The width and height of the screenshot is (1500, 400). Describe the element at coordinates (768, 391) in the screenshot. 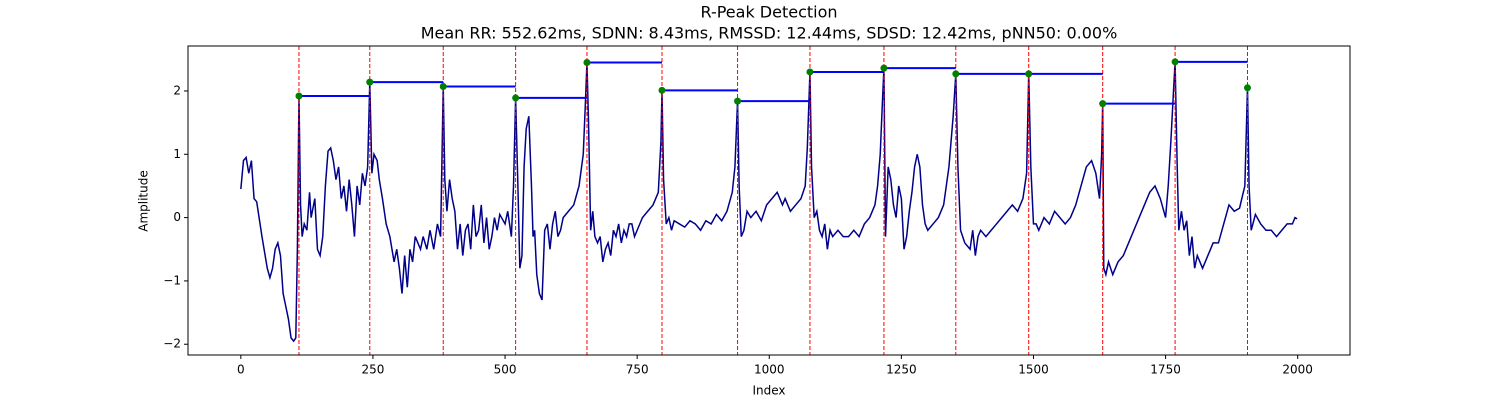

I see `x-axis-label: Index` at that location.